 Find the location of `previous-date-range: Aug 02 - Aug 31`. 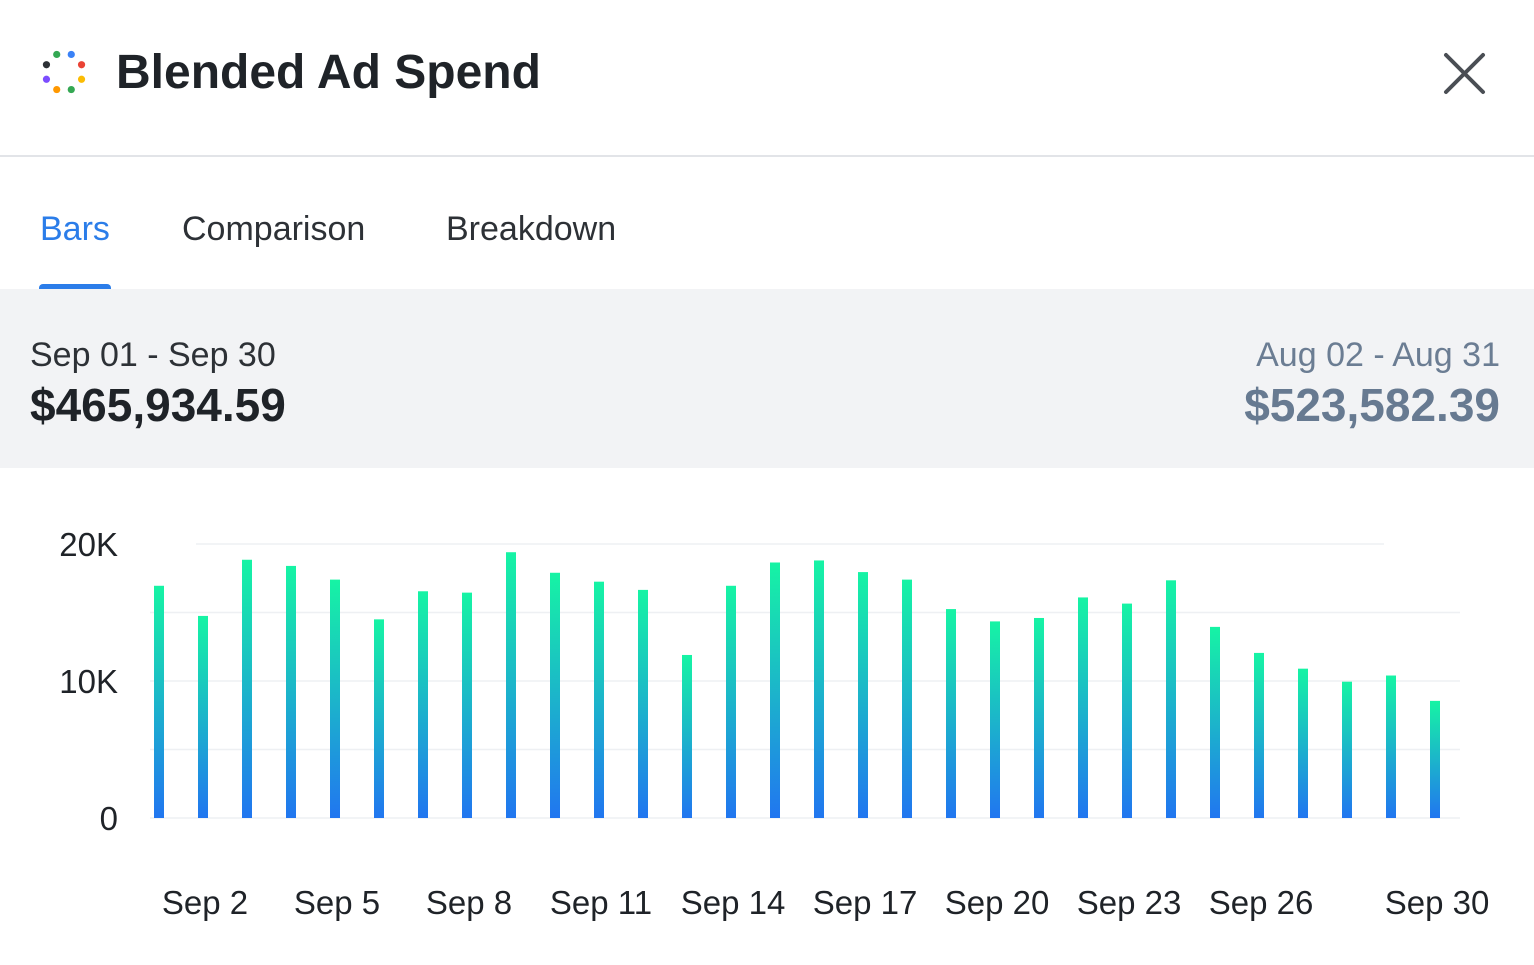

previous-date-range: Aug 02 - Aug 31 is located at coordinates (1378, 355).